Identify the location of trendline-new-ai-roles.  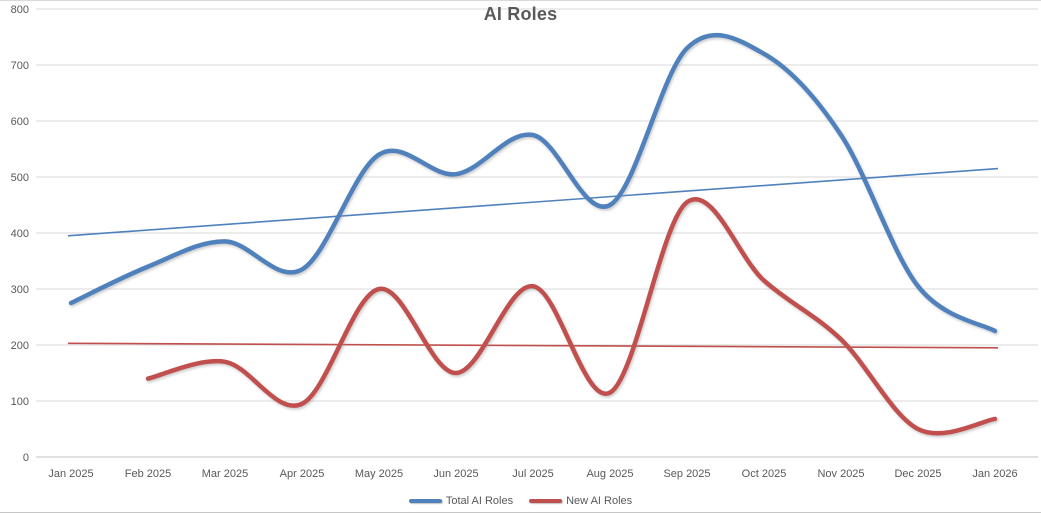
(533, 345).